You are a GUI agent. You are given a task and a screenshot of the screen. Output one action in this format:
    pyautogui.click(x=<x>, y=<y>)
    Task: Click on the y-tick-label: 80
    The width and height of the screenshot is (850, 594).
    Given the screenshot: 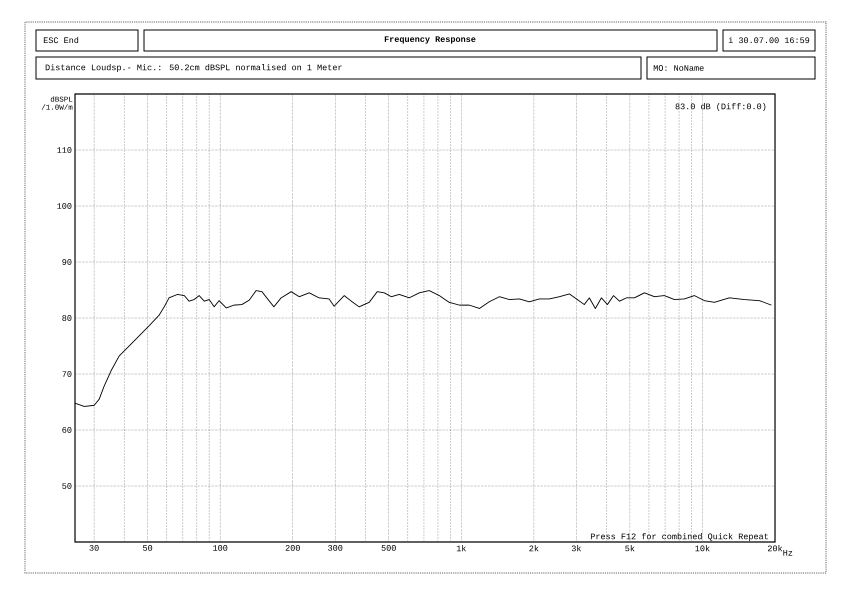 What is the action you would take?
    pyautogui.click(x=67, y=318)
    